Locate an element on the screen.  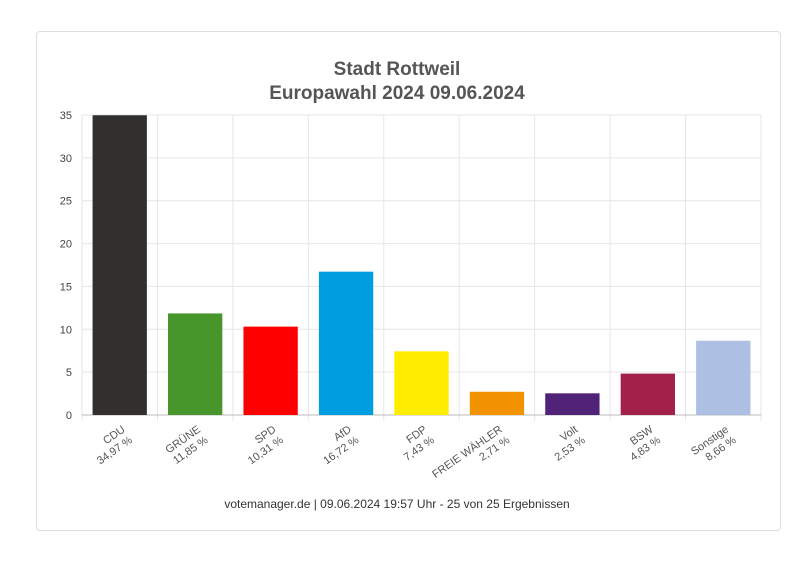
y-tick-label: 20 is located at coordinates (66, 245).